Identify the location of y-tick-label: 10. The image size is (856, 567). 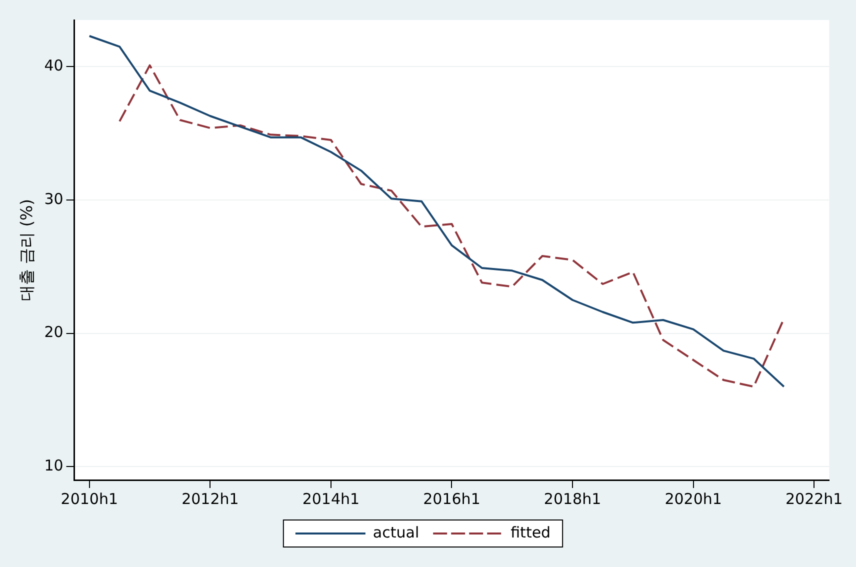
(54, 465).